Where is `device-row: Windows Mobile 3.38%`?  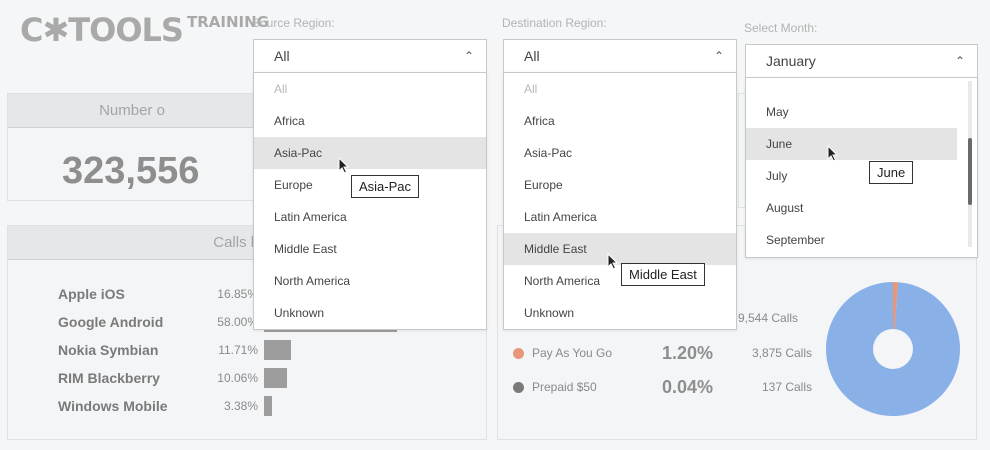 device-row: Windows Mobile 3.38% is located at coordinates (165, 406).